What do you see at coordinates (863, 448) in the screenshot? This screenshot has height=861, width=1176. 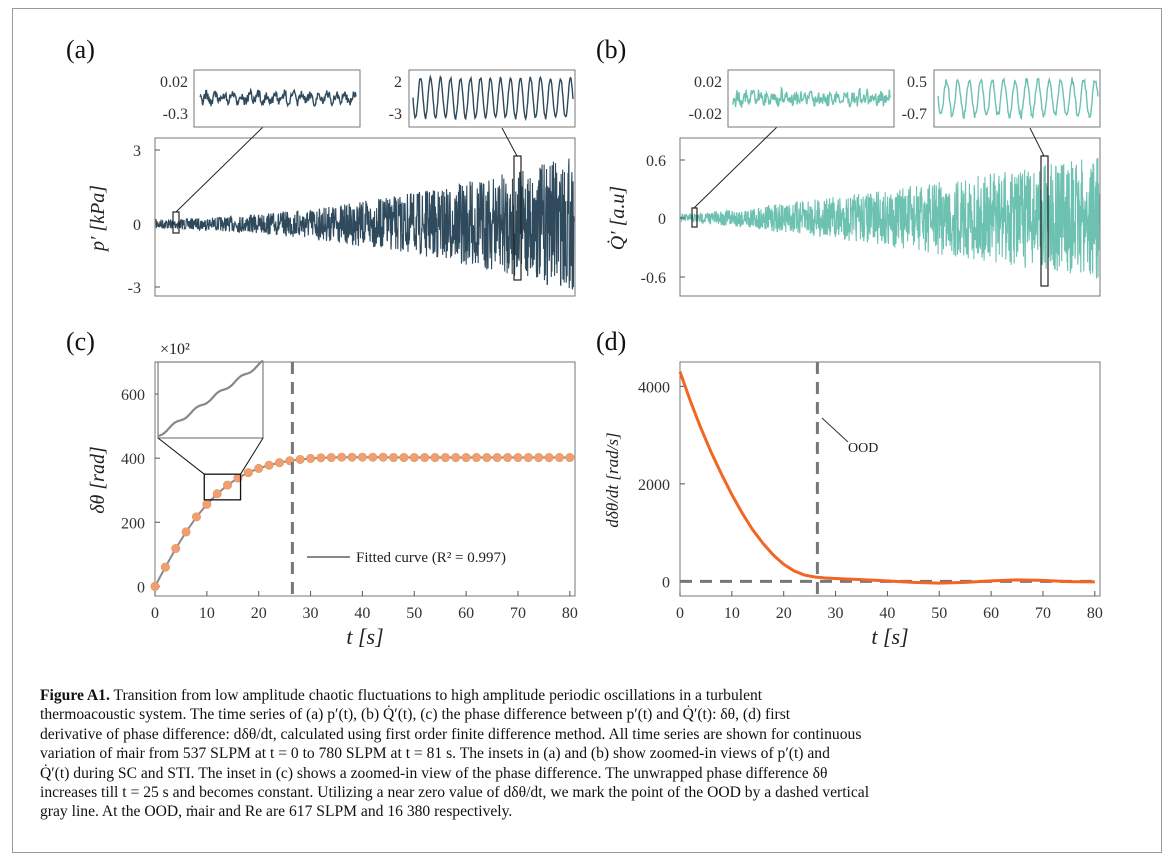 I see `panel-d-annotation: OOD` at bounding box center [863, 448].